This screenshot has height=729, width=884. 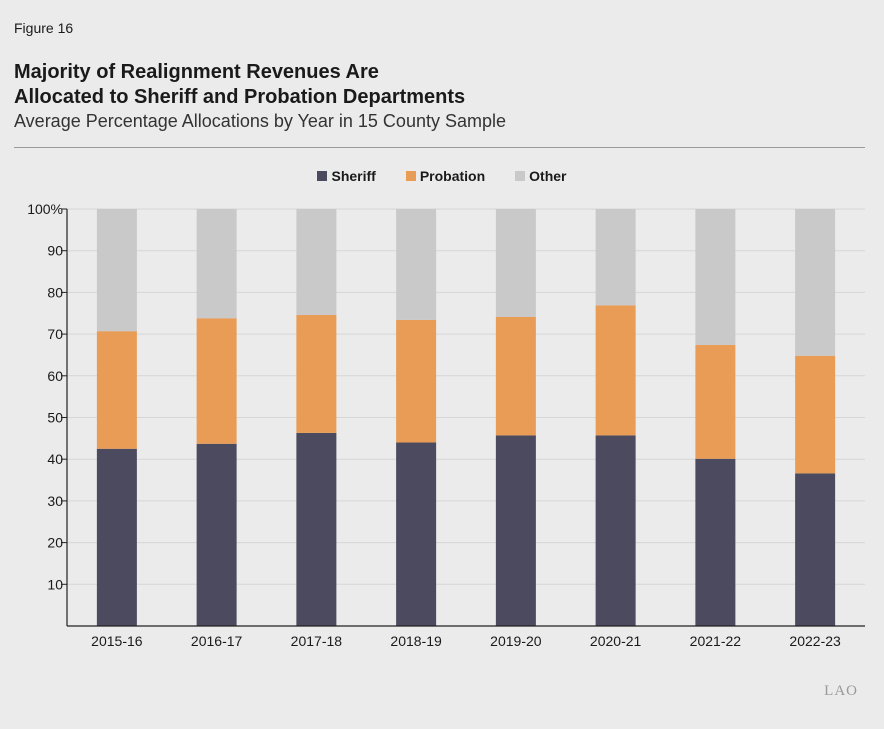 What do you see at coordinates (55, 292) in the screenshot?
I see `y-tick-label: 80` at bounding box center [55, 292].